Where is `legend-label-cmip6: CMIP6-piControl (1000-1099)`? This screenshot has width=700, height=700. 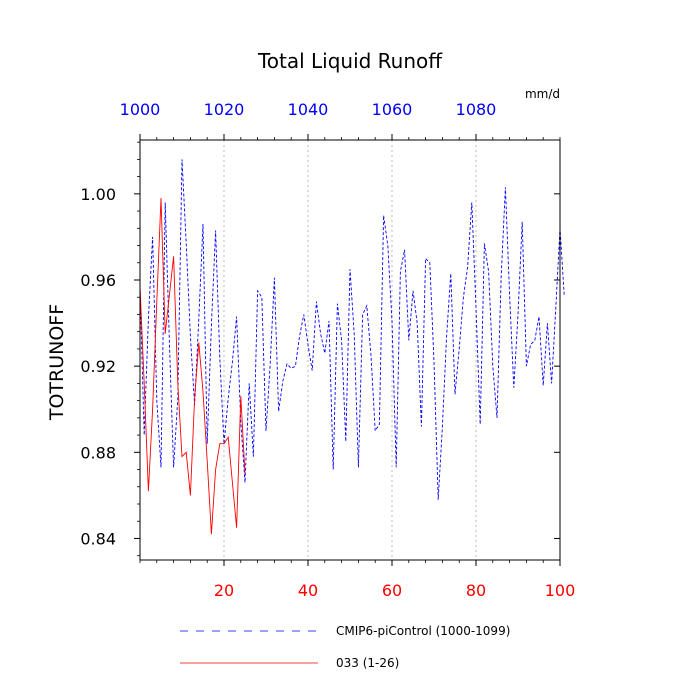
legend-label-cmip6: CMIP6-piControl (1000-1099) is located at coordinates (423, 631).